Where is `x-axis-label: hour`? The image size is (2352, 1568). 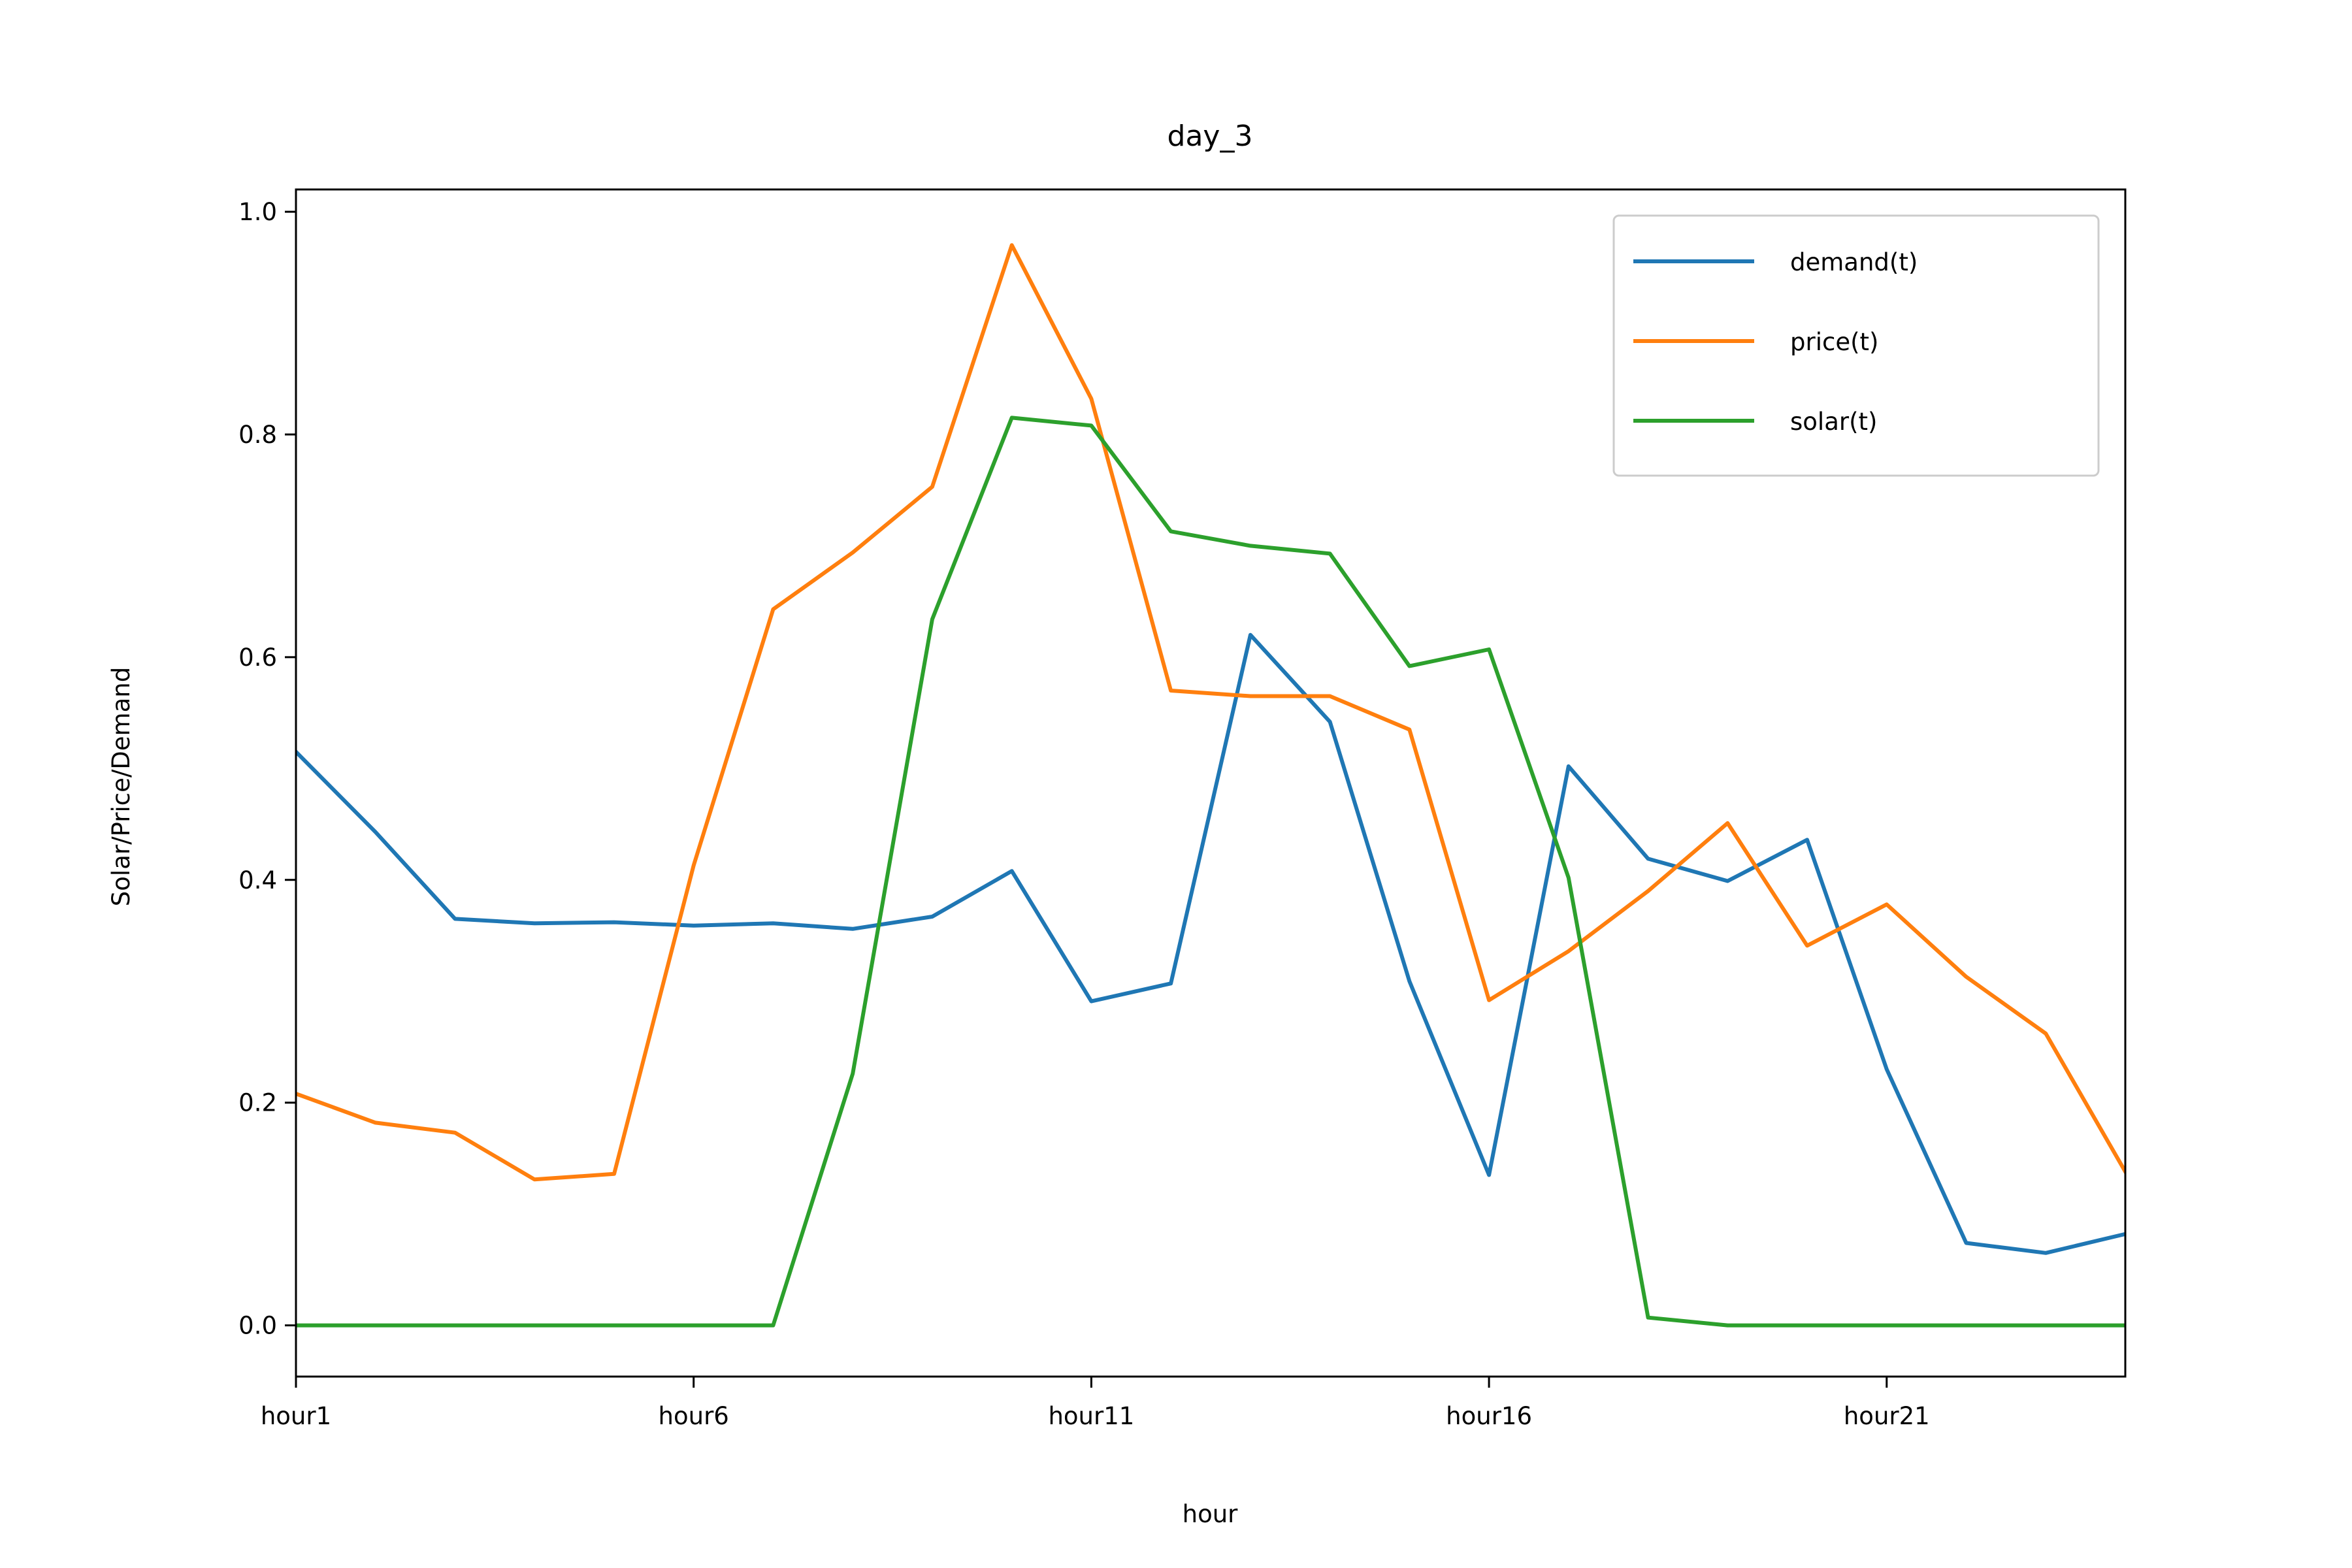
x-axis-label: hour is located at coordinates (1211, 1514).